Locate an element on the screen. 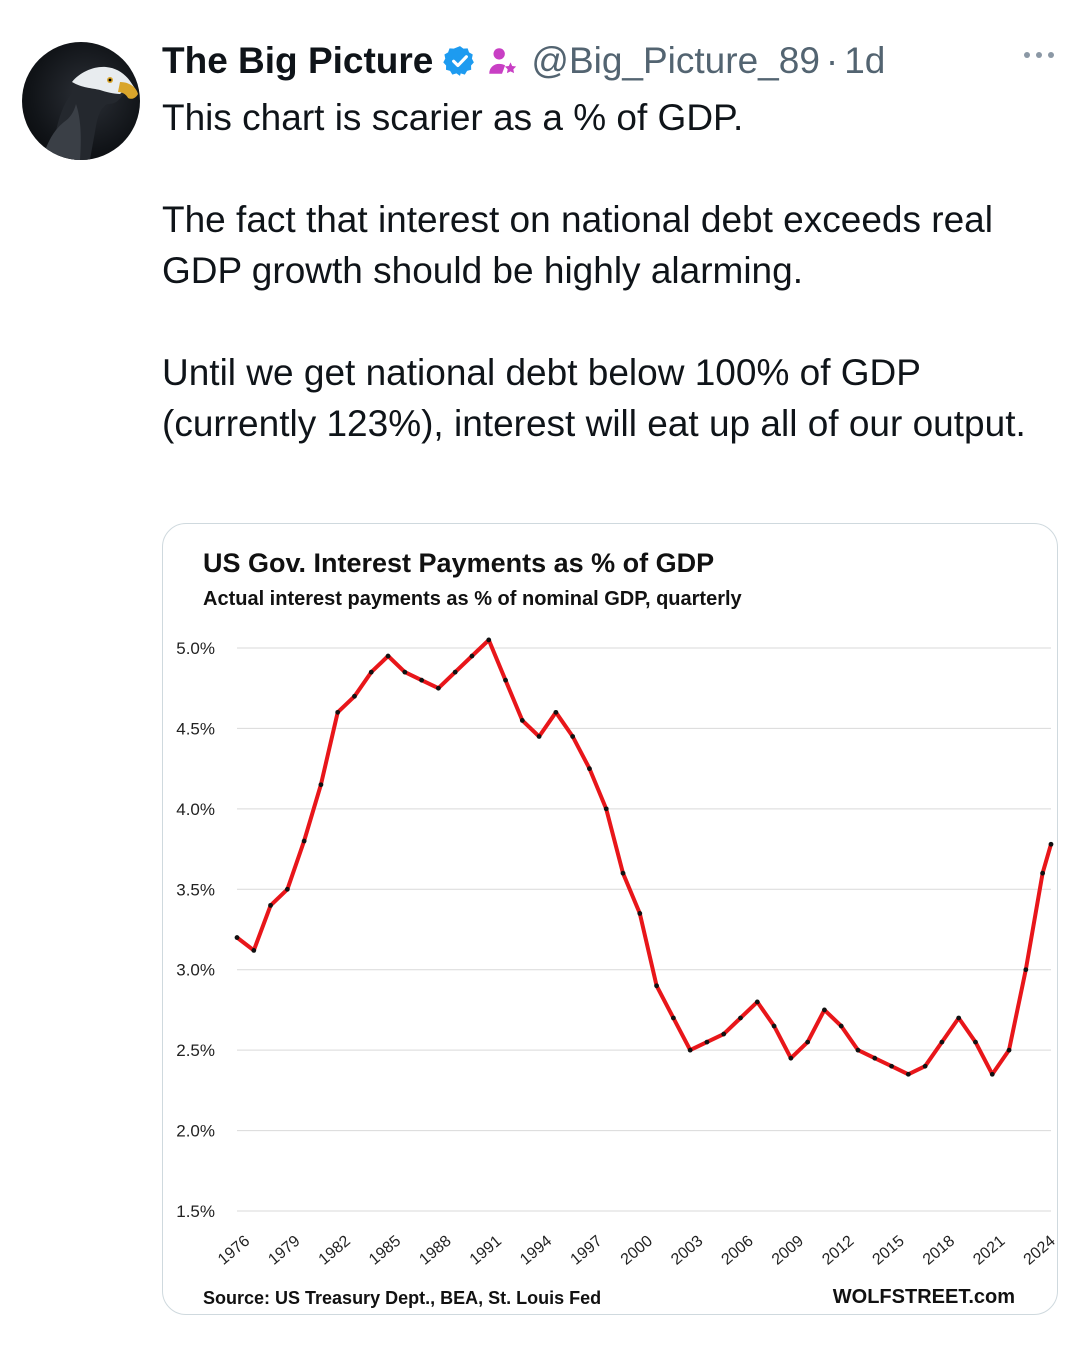  x-tick-label: 2000 is located at coordinates (637, 1251).